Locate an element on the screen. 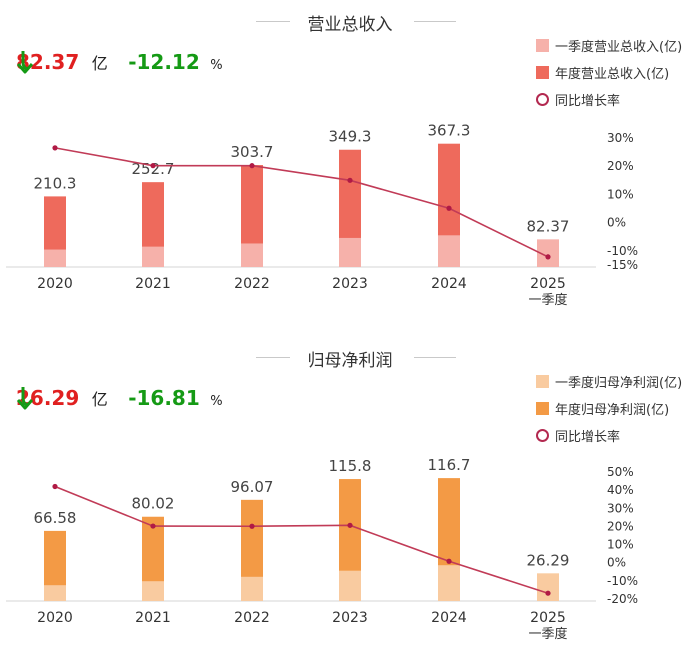 The height and width of the screenshot is (649, 700). legend-label: 年度归母净利润(亿) is located at coordinates (612, 410).